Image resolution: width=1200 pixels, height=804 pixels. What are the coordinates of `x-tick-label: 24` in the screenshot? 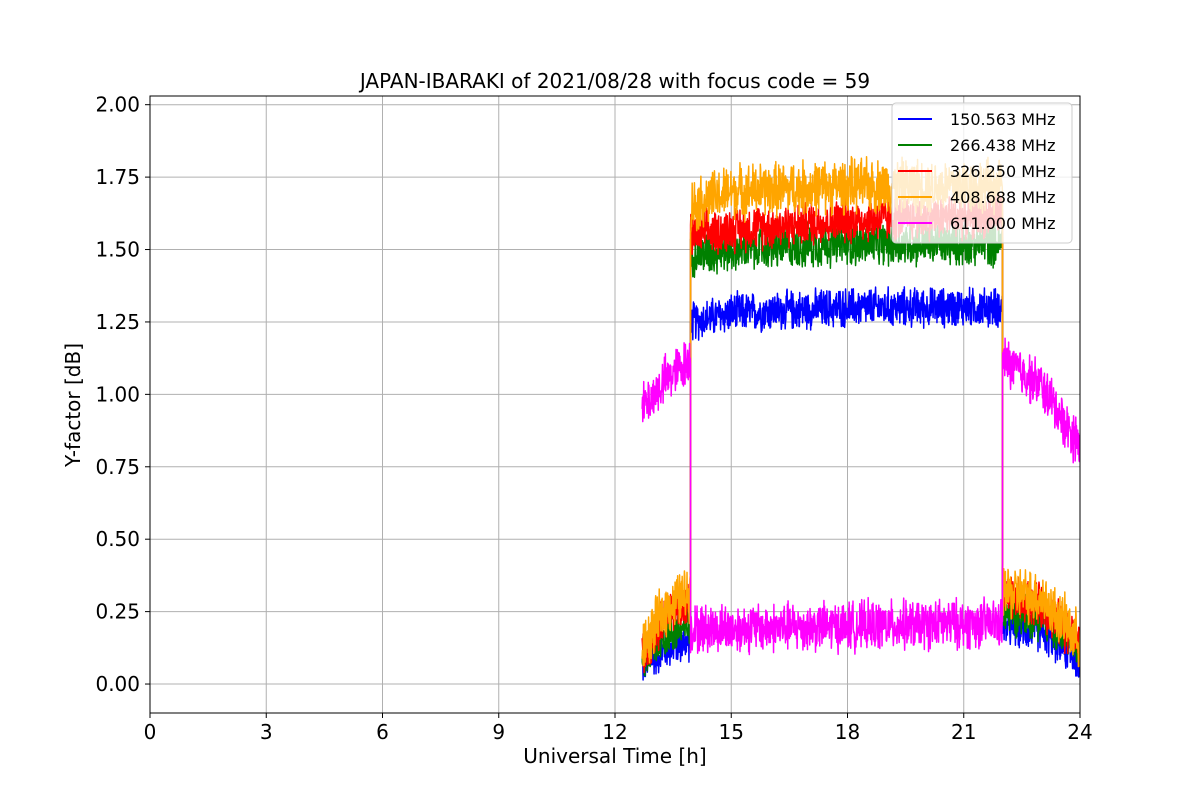 It's located at (1079, 732).